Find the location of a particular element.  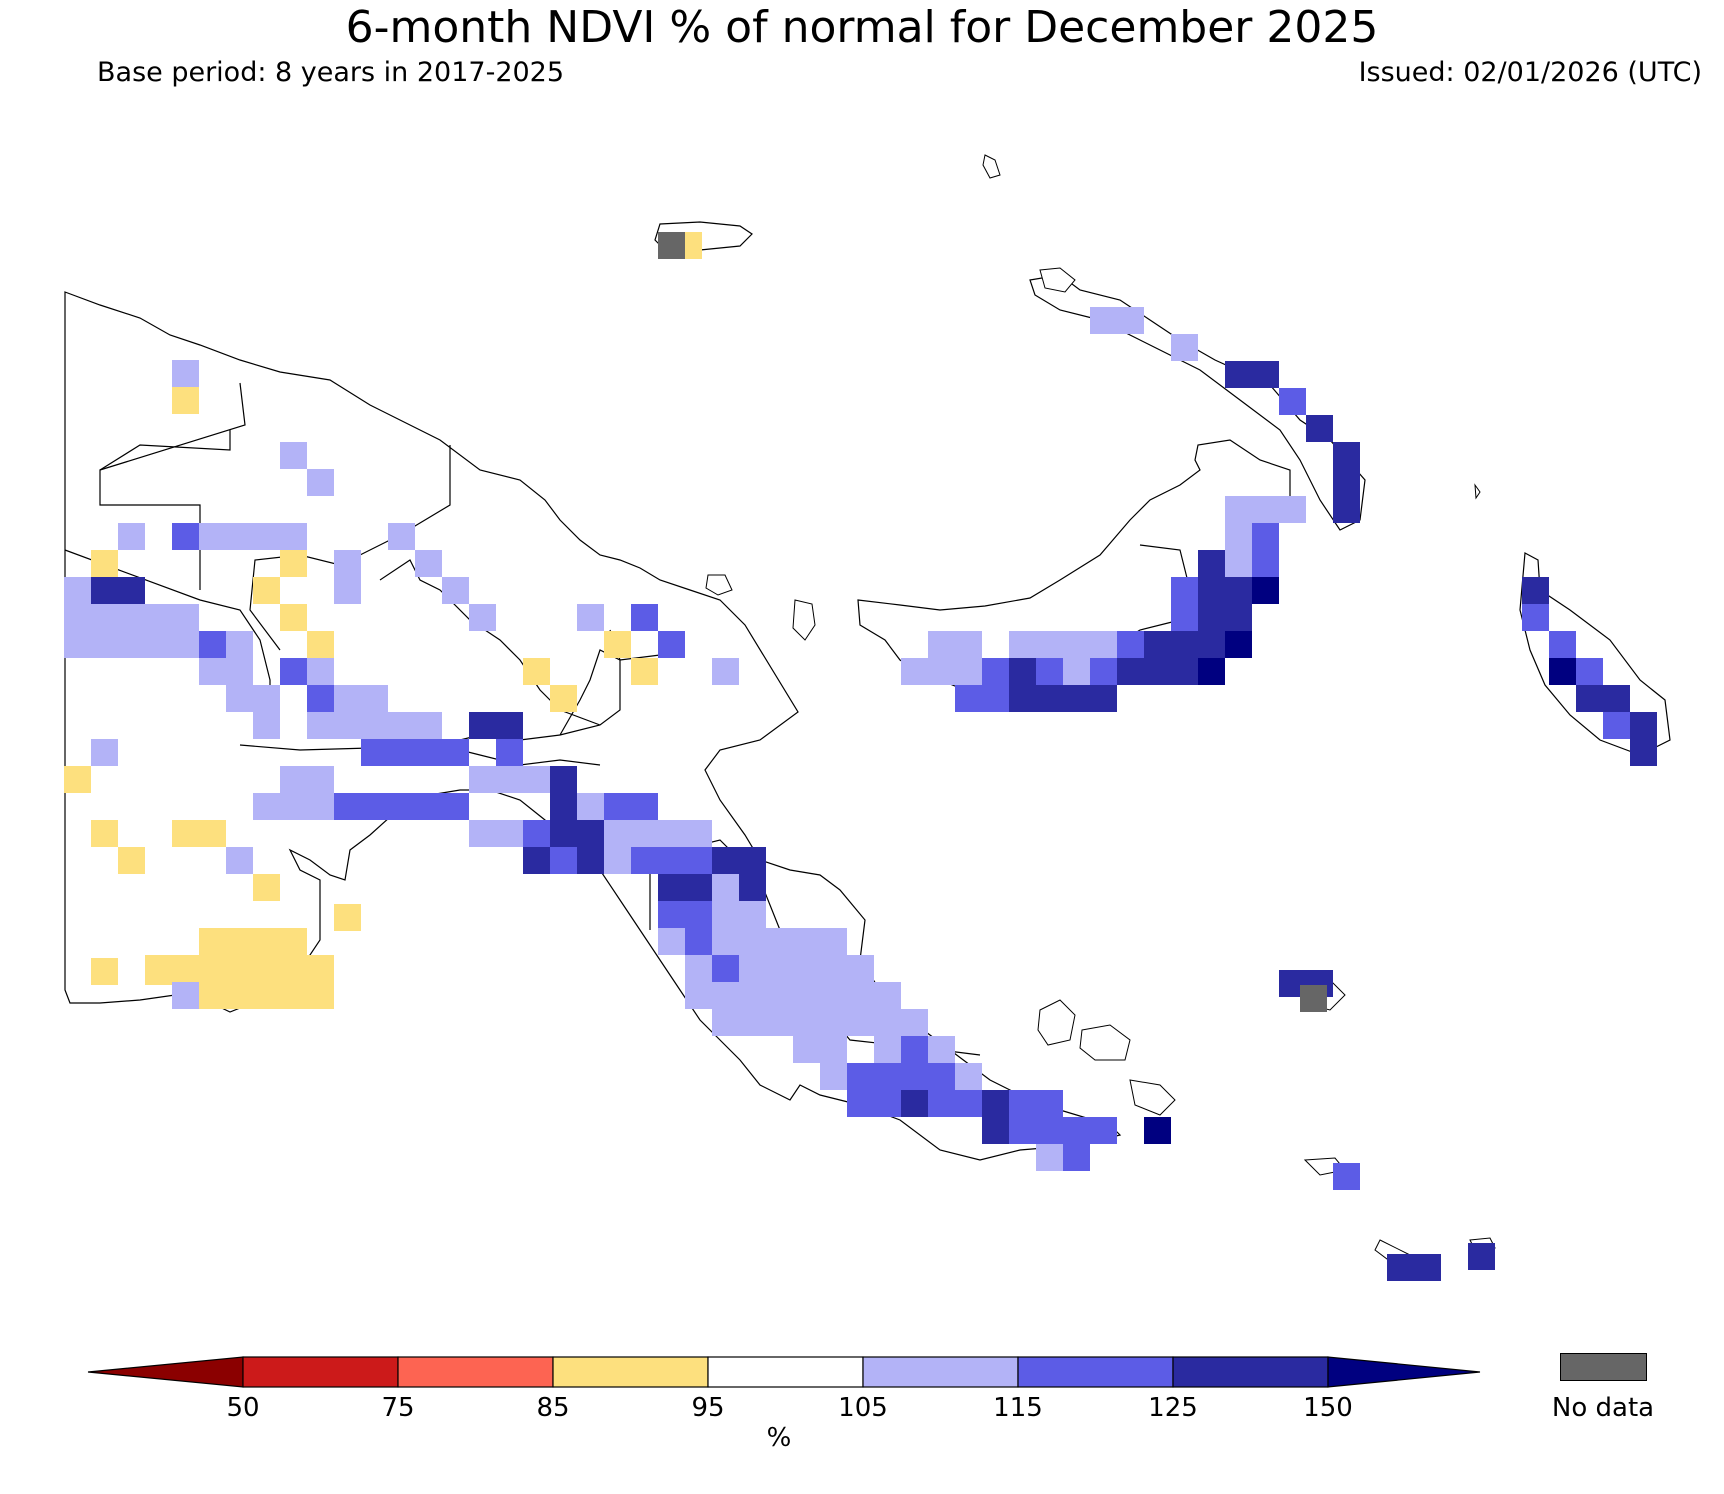

colorbar-tick-95: 95 is located at coordinates (708, 1408).